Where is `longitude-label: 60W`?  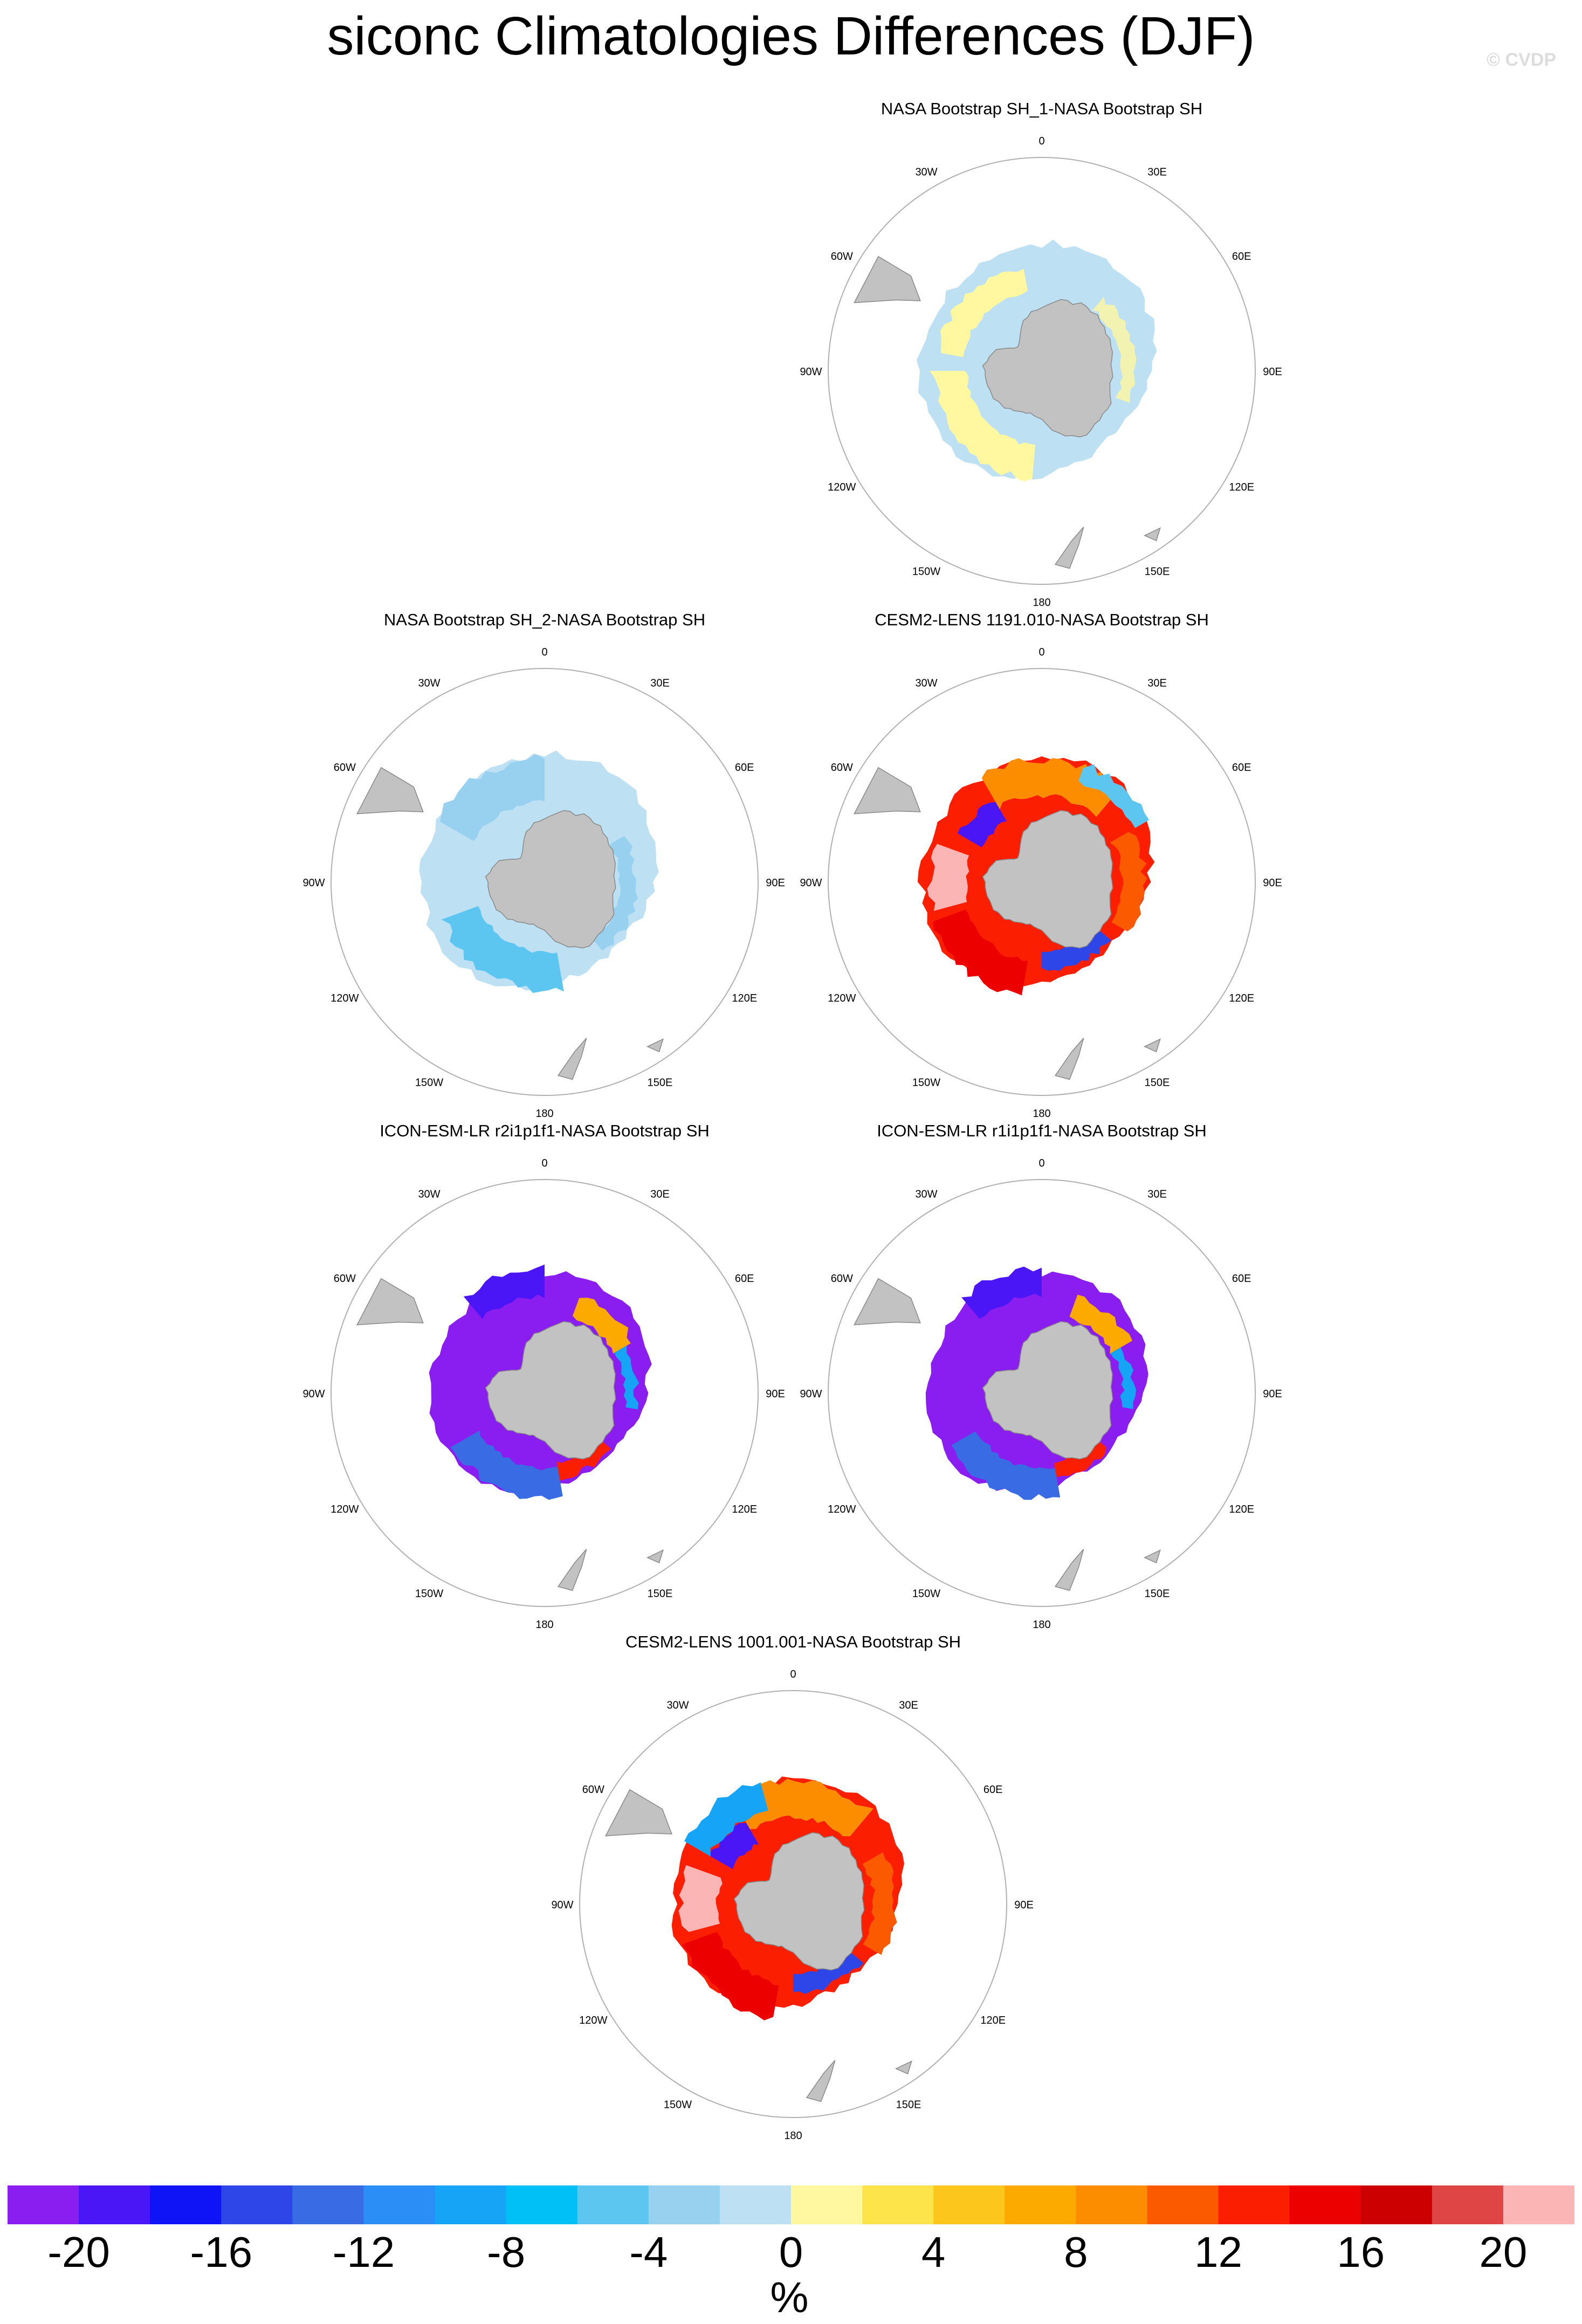
longitude-label: 60W is located at coordinates (842, 1279).